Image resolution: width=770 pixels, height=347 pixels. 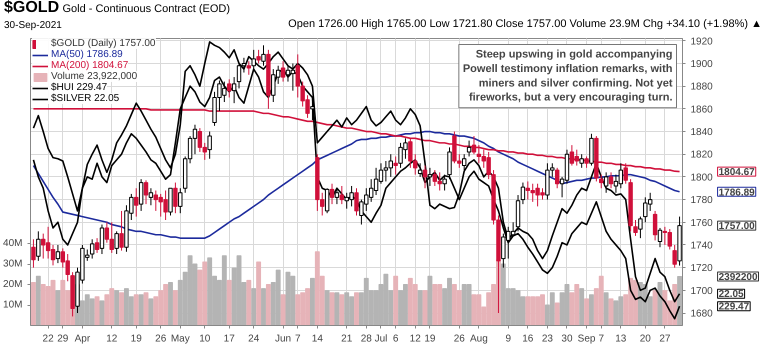 I want to click on x-tick-label: Sep, so click(x=587, y=339).